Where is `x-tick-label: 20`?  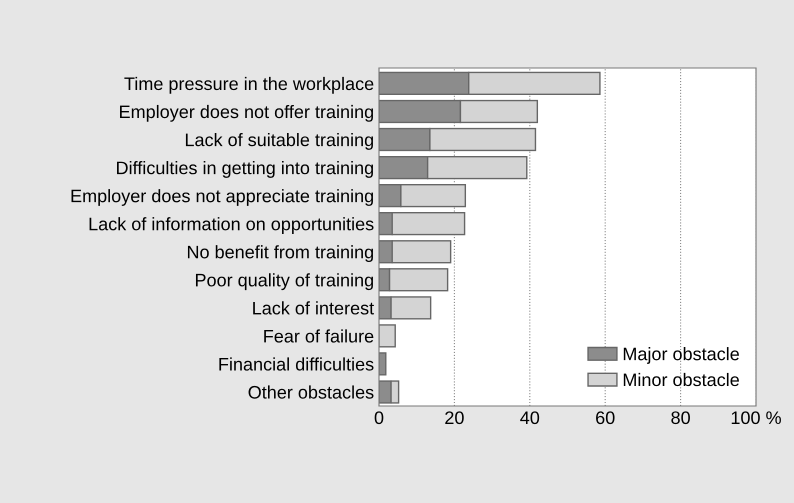 x-tick-label: 20 is located at coordinates (454, 417).